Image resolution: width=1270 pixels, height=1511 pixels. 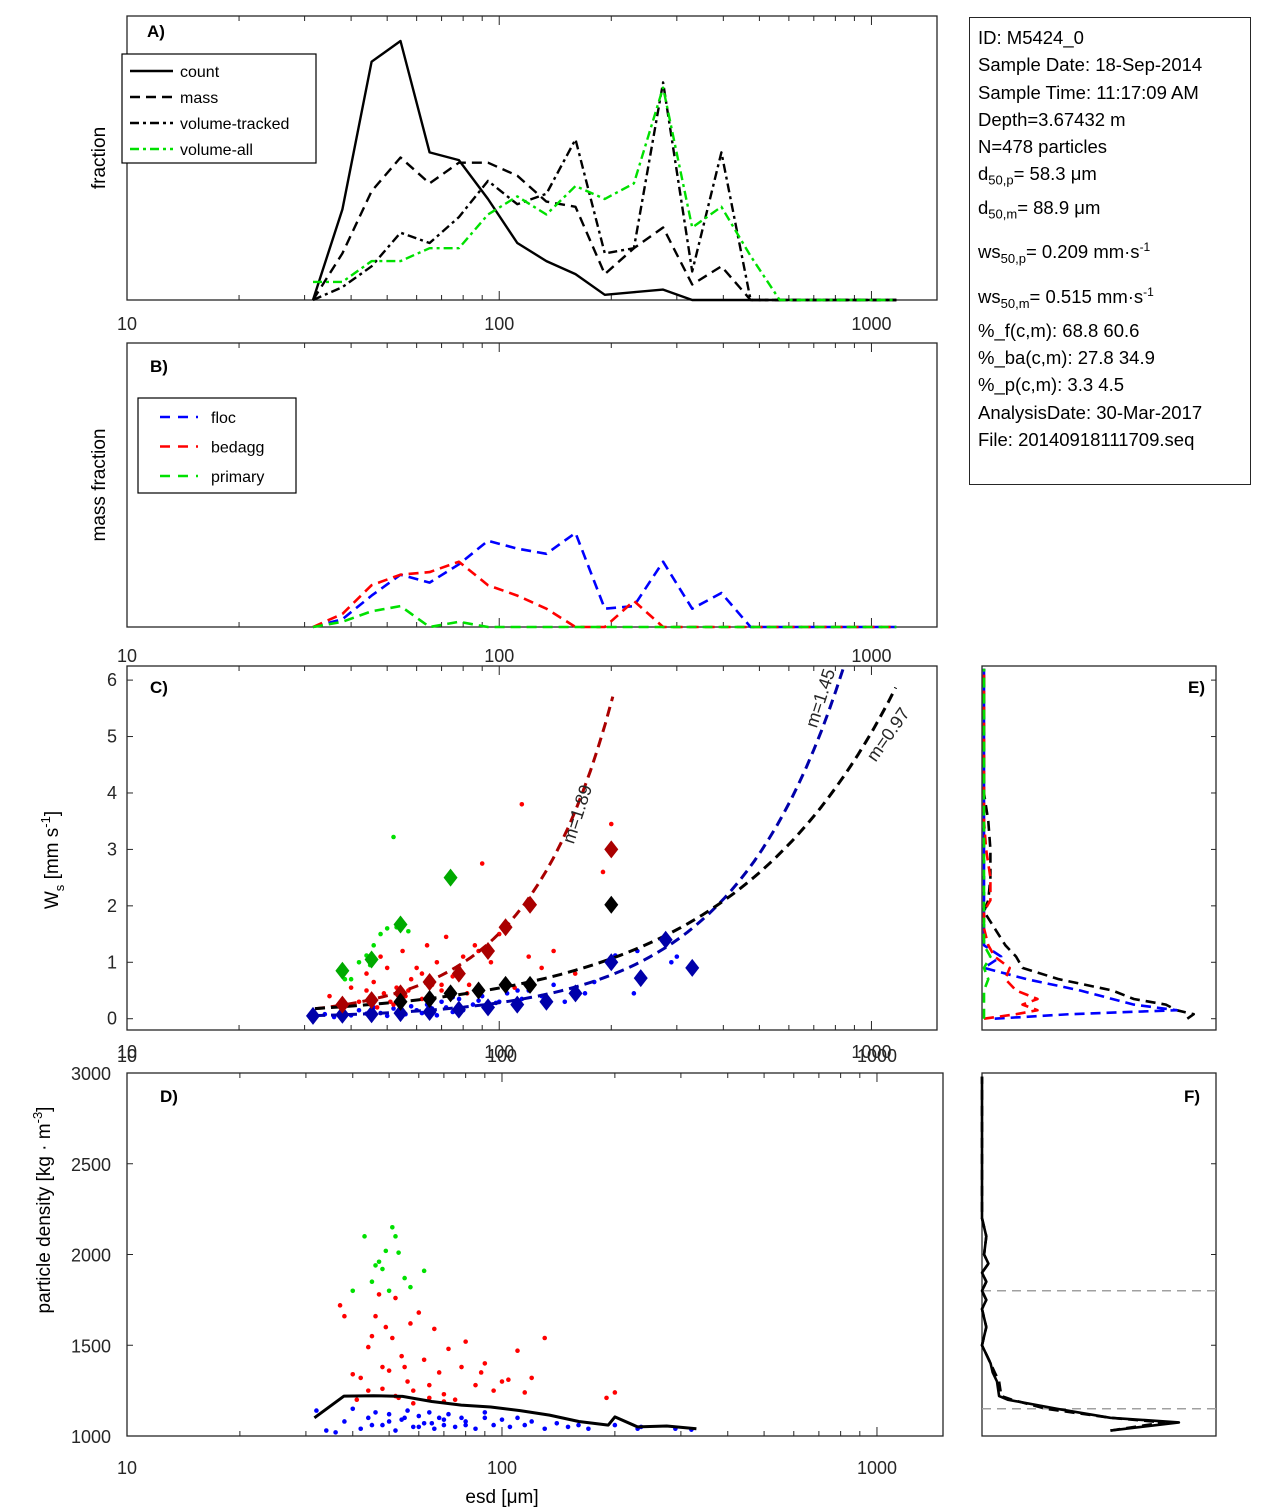 What do you see at coordinates (112, 793) in the screenshot?
I see `y-tick-label: 4` at bounding box center [112, 793].